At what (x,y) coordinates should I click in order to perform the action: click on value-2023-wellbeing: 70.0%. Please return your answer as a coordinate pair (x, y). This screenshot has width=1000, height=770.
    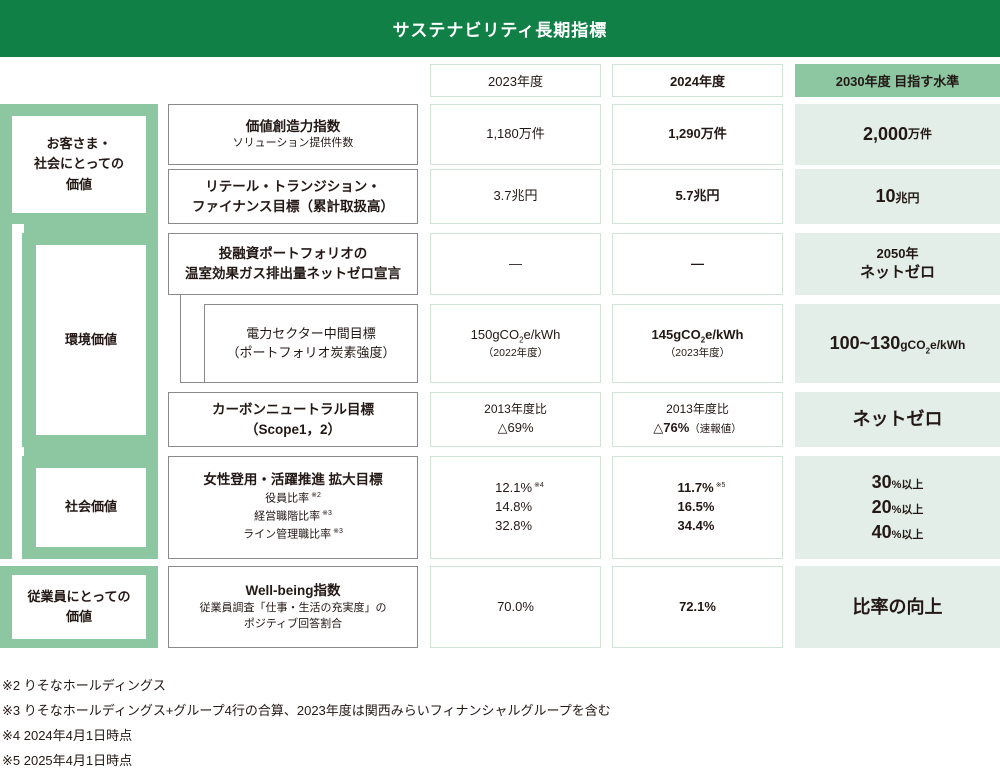
    Looking at the image, I should click on (515, 607).